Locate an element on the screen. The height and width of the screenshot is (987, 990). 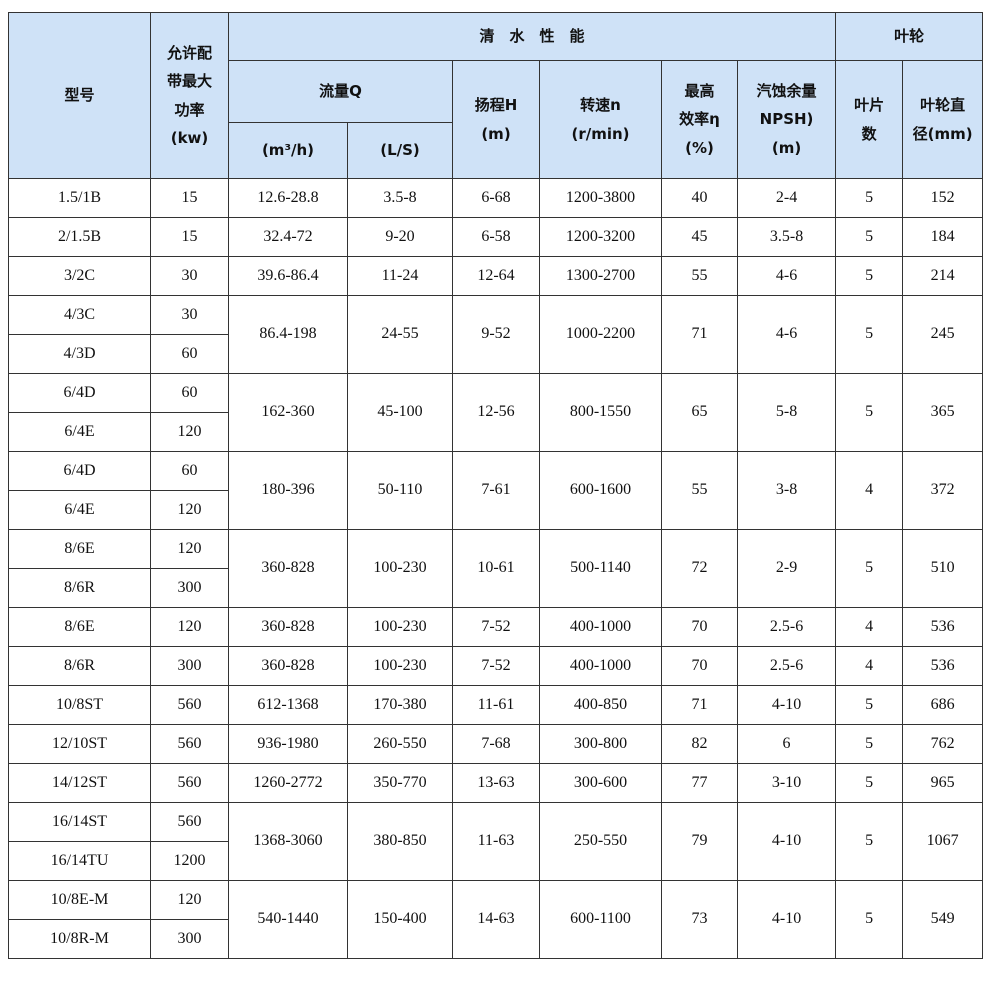
header-line: 最高 is located at coordinates (699, 90).